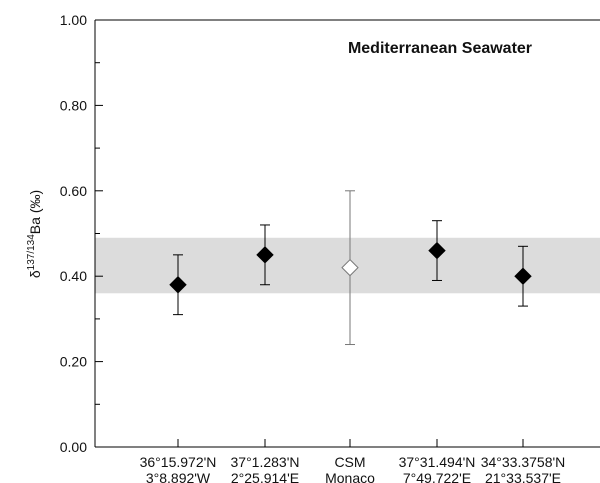 The image size is (600, 483). Describe the element at coordinates (31, 252) in the screenshot. I see `y-label-superscript: 137/134` at that location.